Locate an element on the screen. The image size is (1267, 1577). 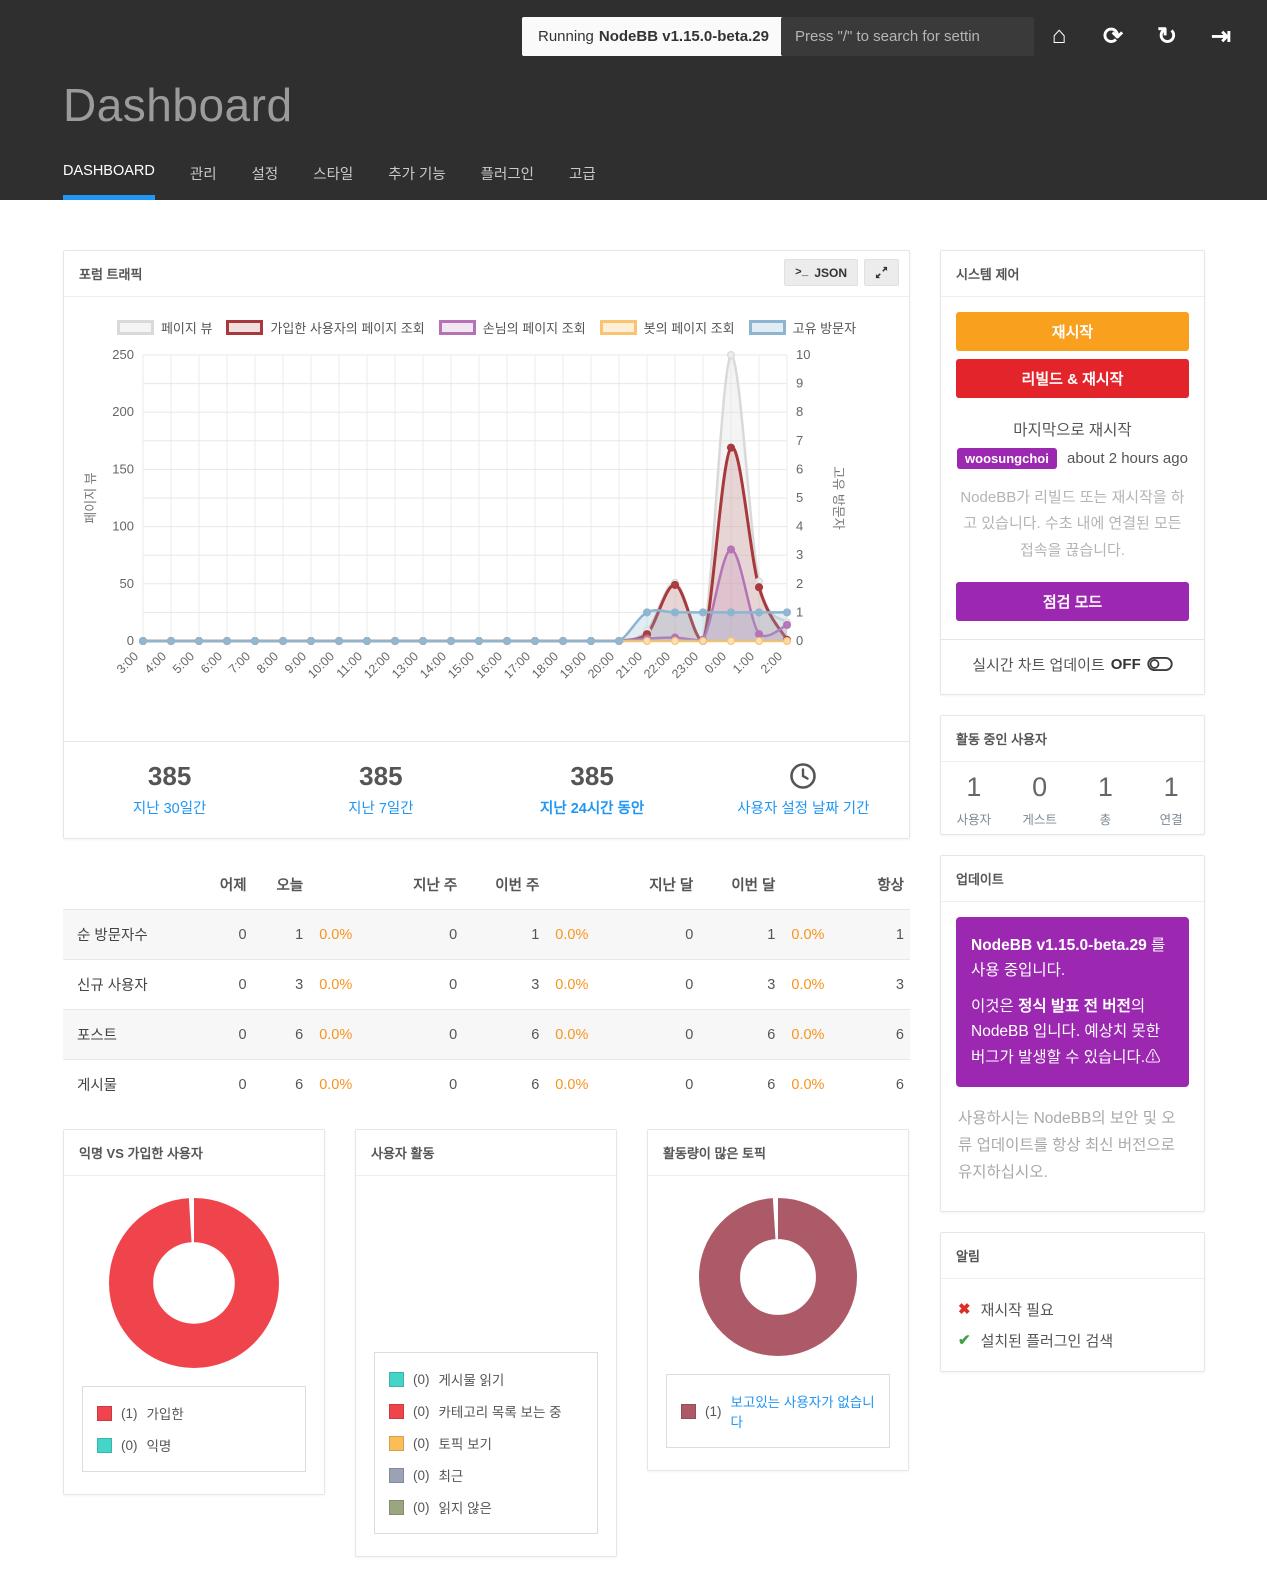
sign-out-icon: ⇥ is located at coordinates (1221, 36).